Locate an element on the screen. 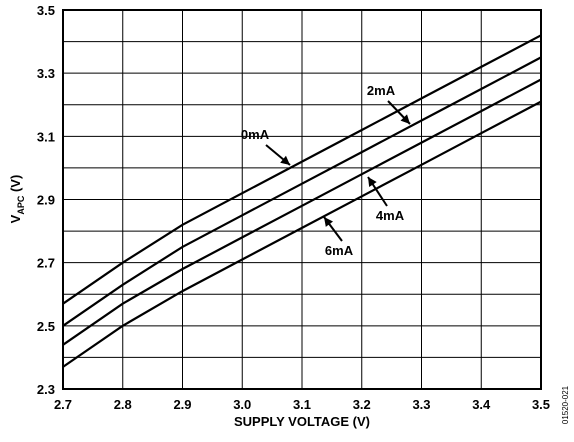  y-axis-title-subscript: APC is located at coordinates (21, 205).